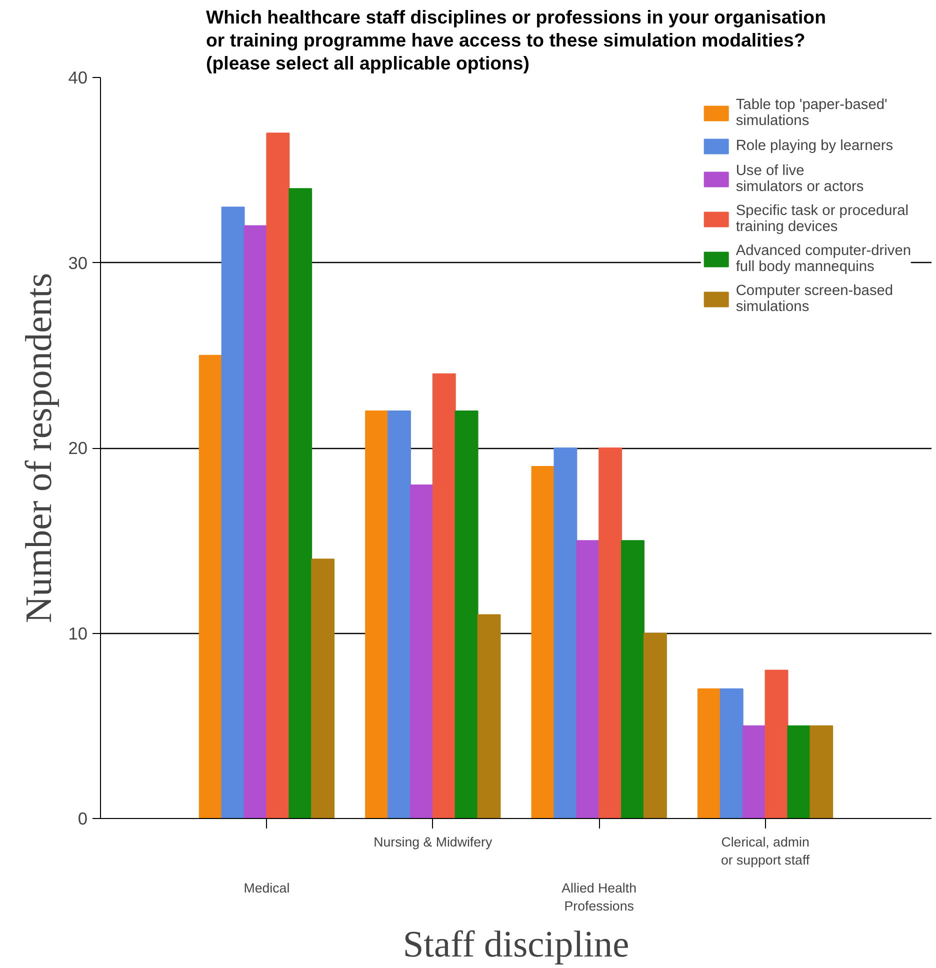 Image resolution: width=936 pixels, height=968 pixels. I want to click on legend-label: Computer screen-based simulations, so click(815, 299).